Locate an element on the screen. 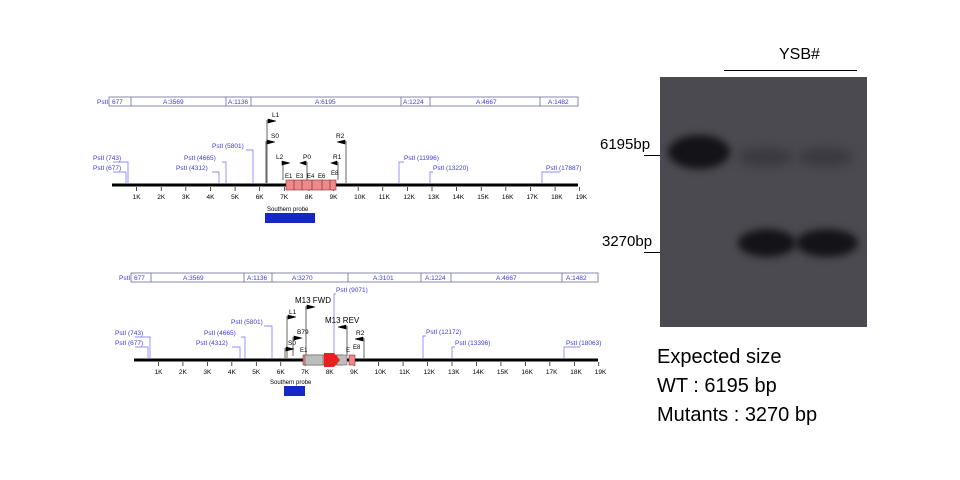 This screenshot has height=480, width=960. mut-primers: M13 FWD L1 B79 S0 M13 REV R2 is located at coordinates (326, 321).